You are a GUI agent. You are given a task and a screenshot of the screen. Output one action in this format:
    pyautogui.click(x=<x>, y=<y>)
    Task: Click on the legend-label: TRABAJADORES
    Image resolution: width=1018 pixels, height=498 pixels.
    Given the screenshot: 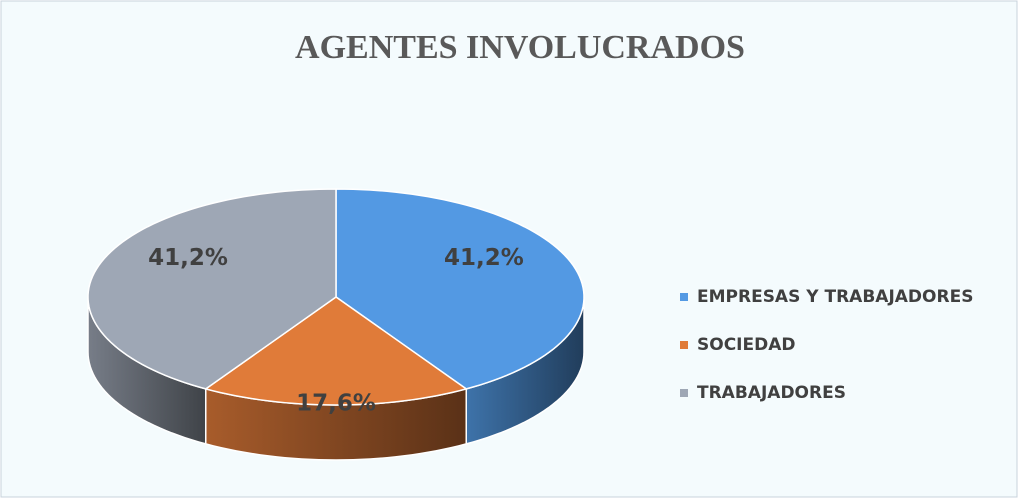 What is the action you would take?
    pyautogui.click(x=771, y=393)
    